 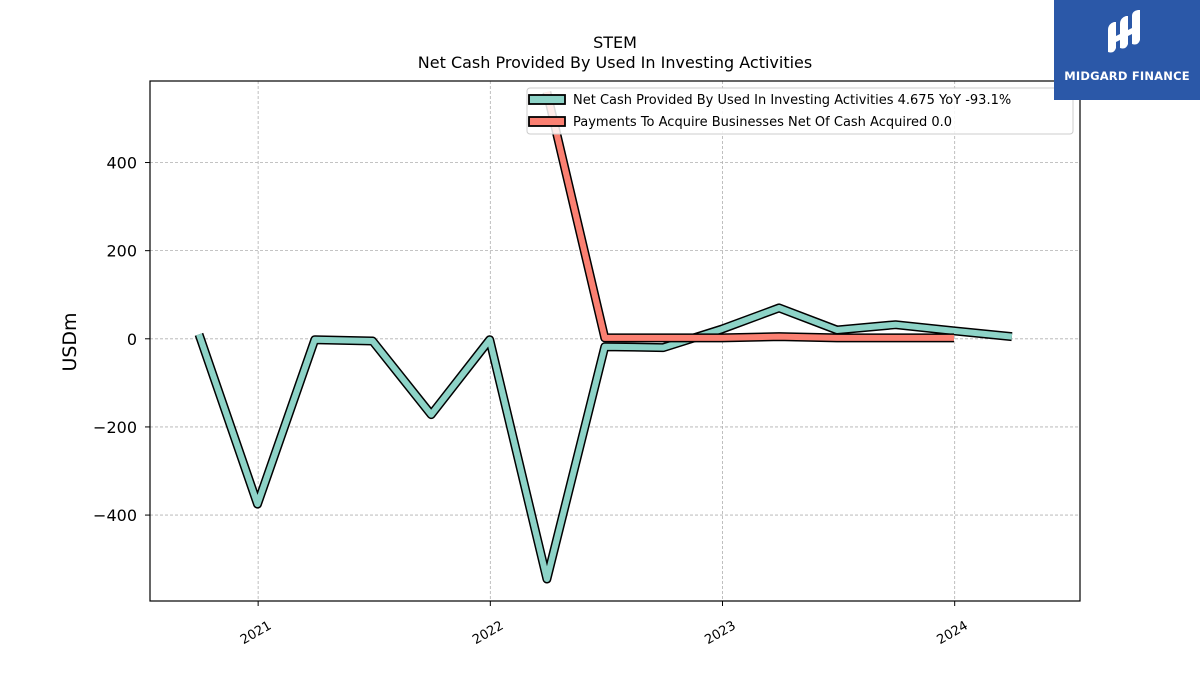 I want to click on series-2-line, so click(x=748, y=216).